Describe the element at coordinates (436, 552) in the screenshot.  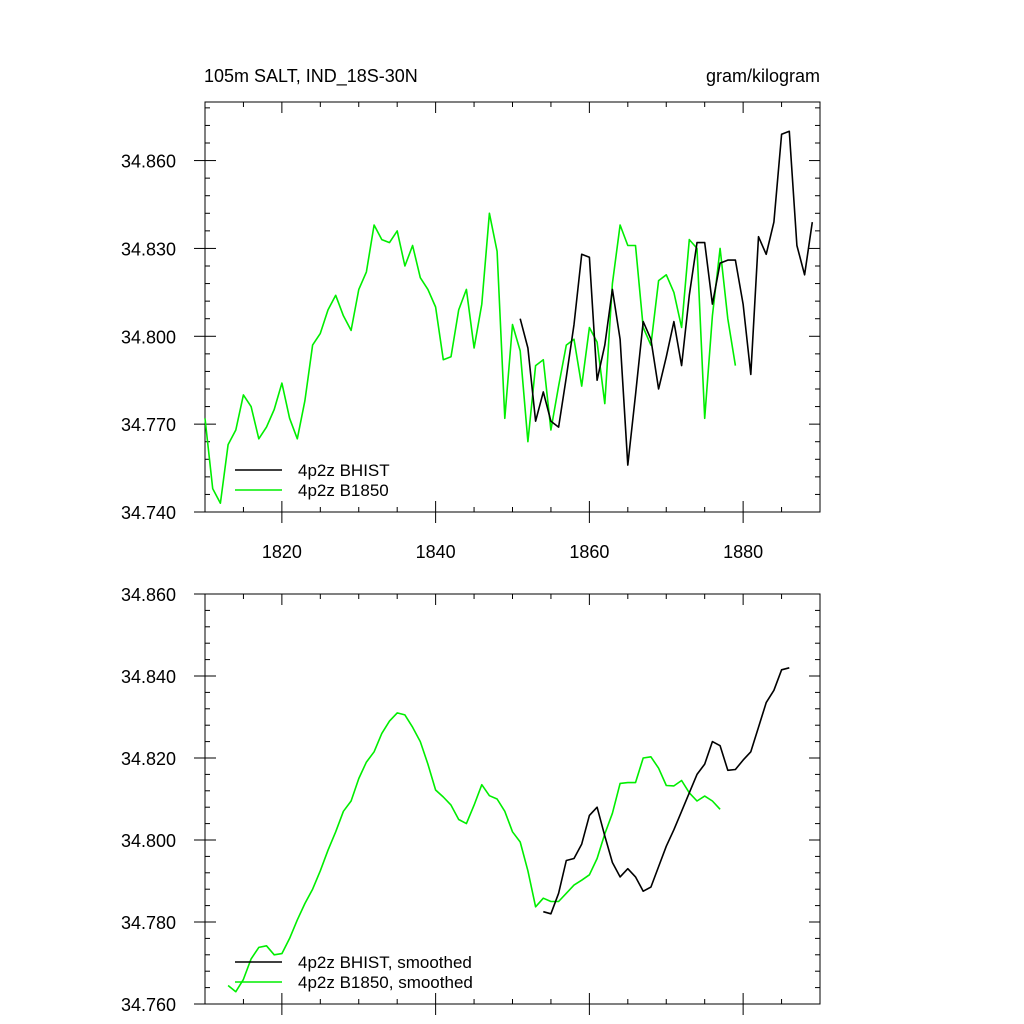
I see `top-x-tick-label: 1840` at that location.